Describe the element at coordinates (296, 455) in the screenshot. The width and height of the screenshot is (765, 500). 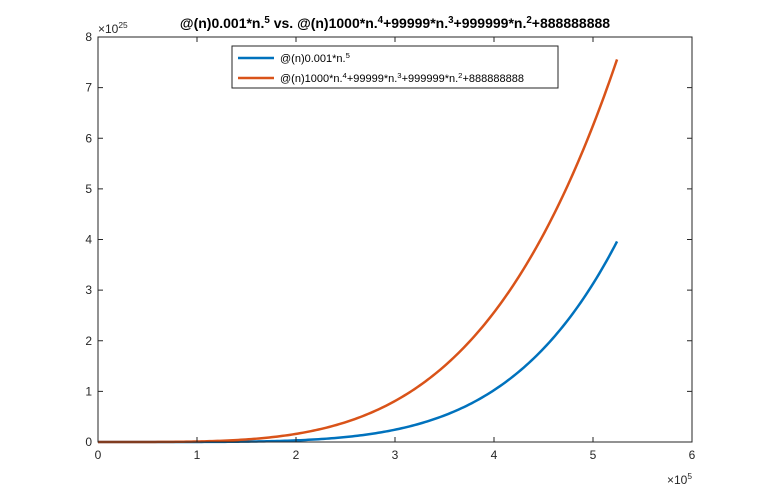
I see `x-tick-label: 2` at that location.